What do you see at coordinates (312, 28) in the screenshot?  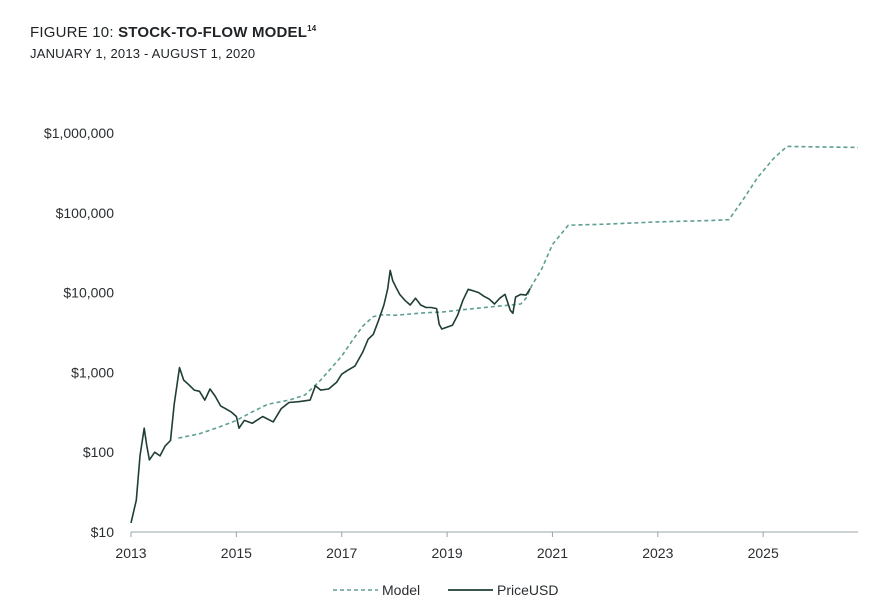 I see `figure-title-footnote: 14` at bounding box center [312, 28].